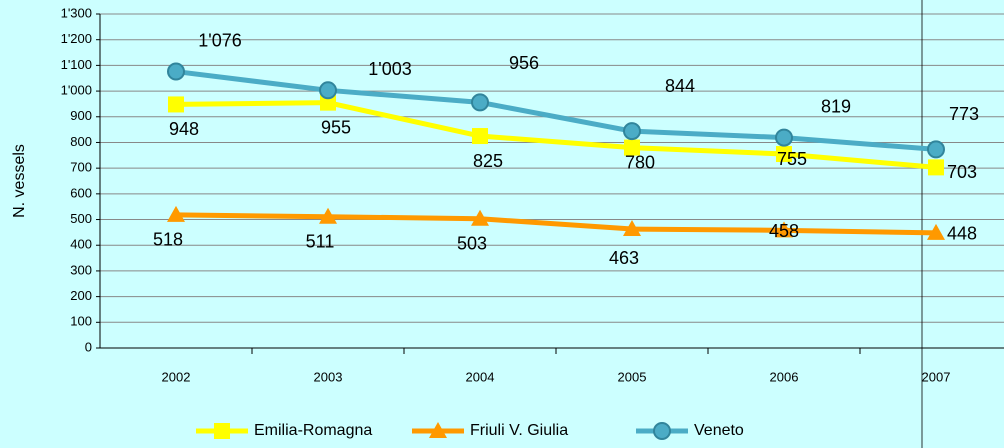 This screenshot has height=448, width=1004. Describe the element at coordinates (962, 234) in the screenshot. I see `data-label: 448` at that location.